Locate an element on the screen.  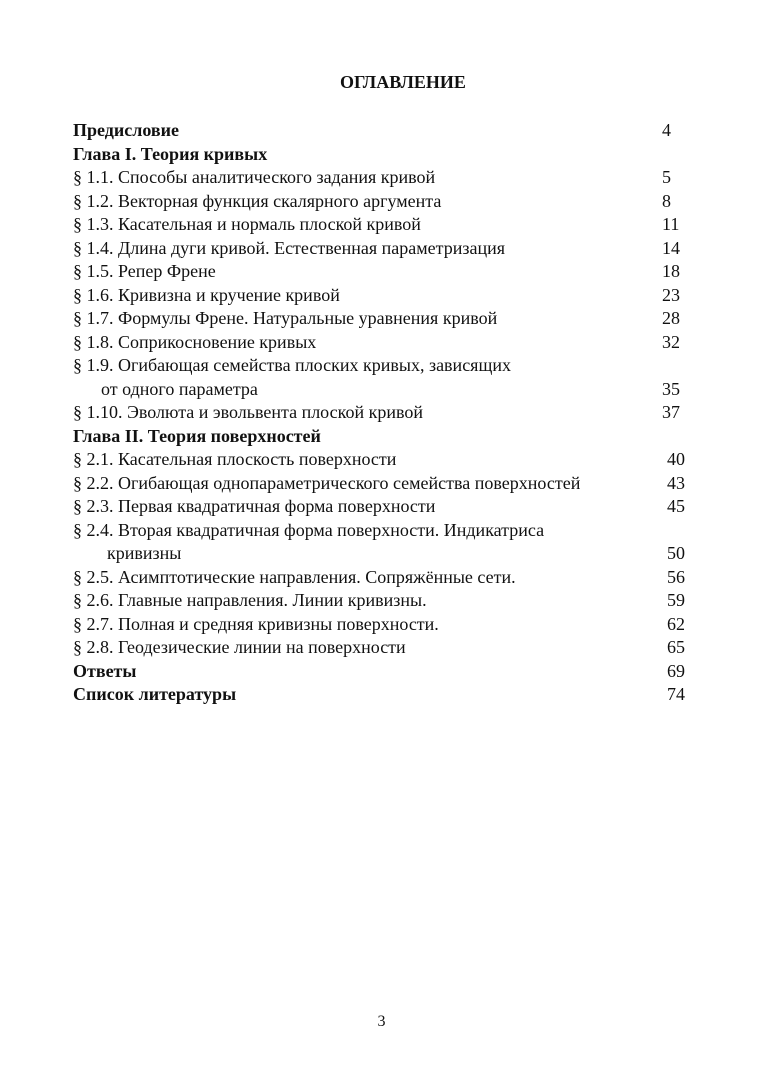
toc-entry-page: 18 is located at coordinates (671, 271).